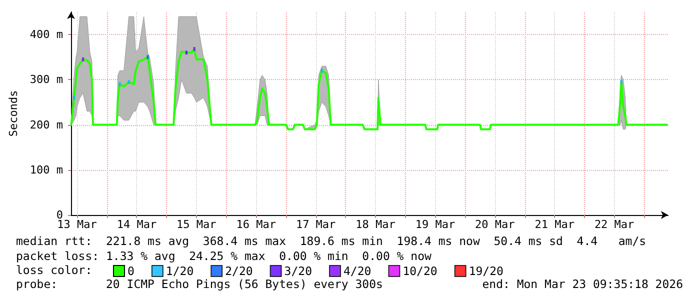  What do you see at coordinates (376, 224) in the screenshot?
I see `x-tick-label: 18 Mar` at bounding box center [376, 224].